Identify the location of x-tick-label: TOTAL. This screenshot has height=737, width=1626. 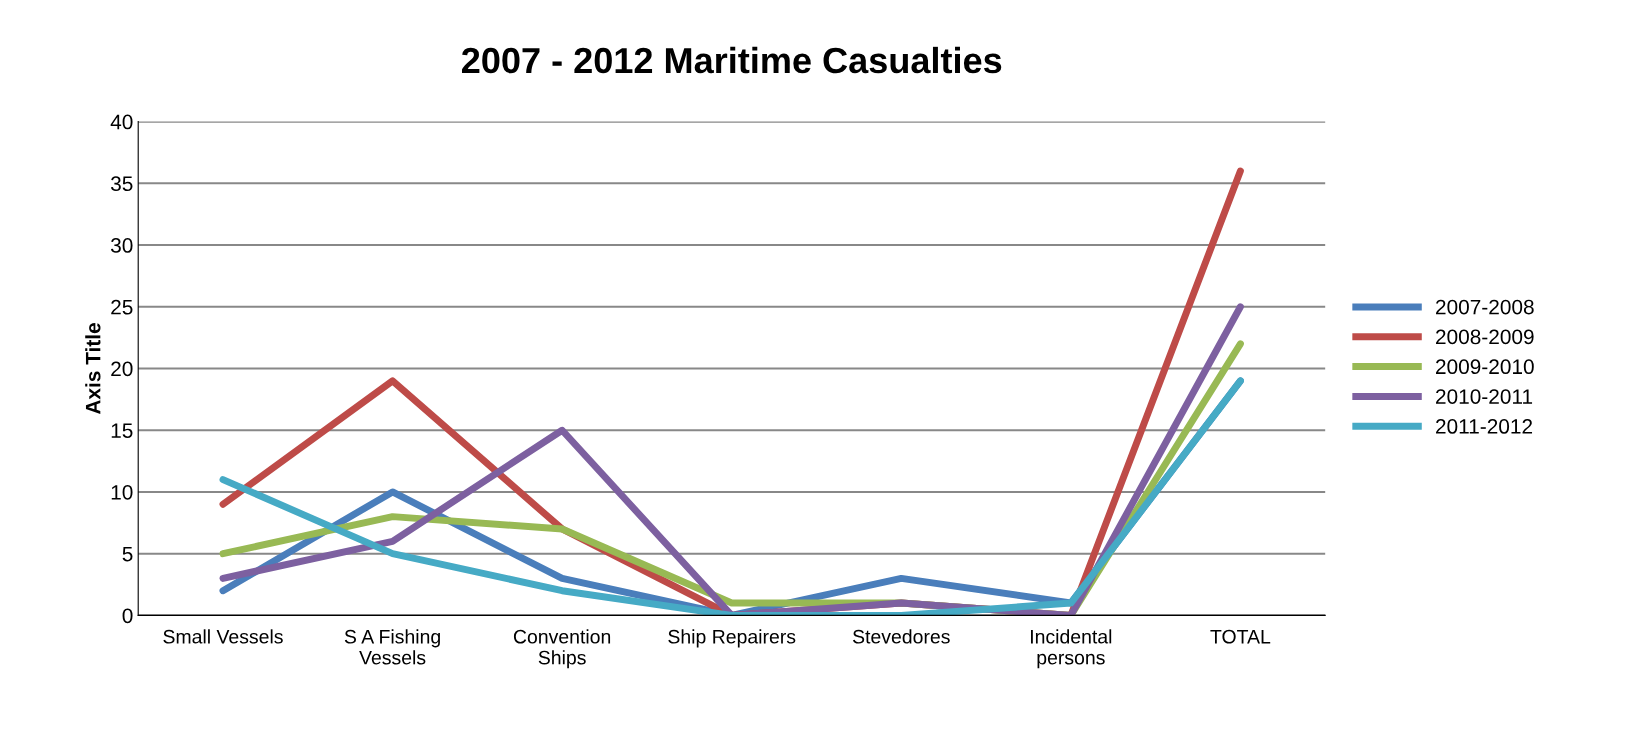
(1240, 636).